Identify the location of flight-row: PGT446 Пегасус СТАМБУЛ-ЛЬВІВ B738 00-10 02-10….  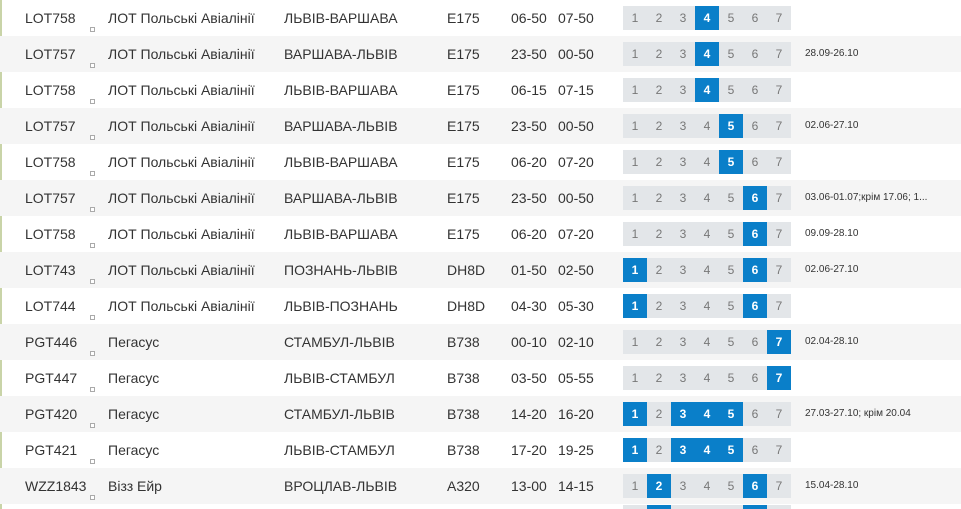
(480, 342).